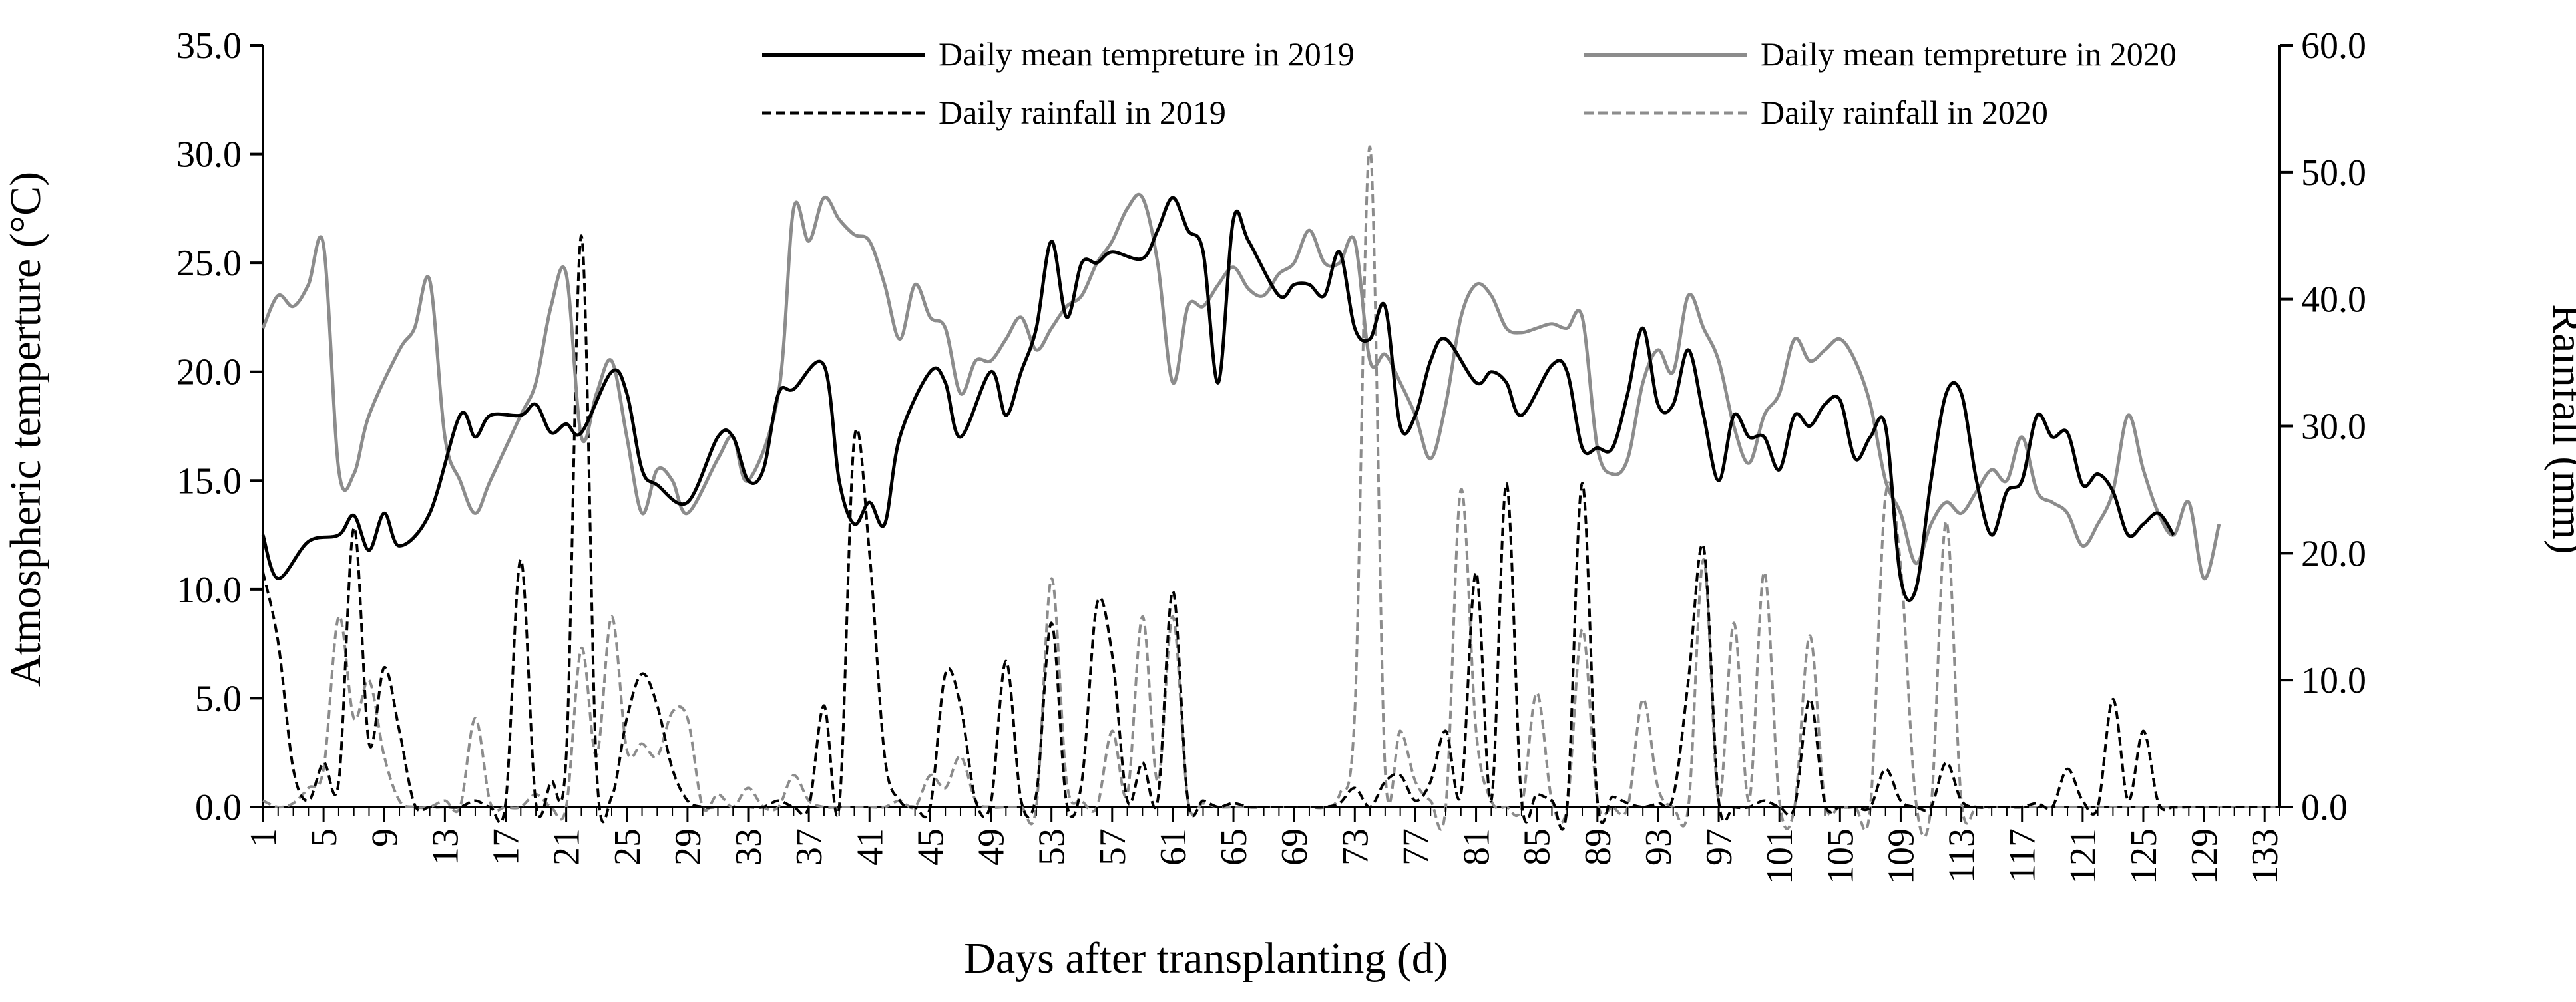 This screenshot has height=1002, width=2576. I want to click on y-tick-label-left: 15.0, so click(209, 481).